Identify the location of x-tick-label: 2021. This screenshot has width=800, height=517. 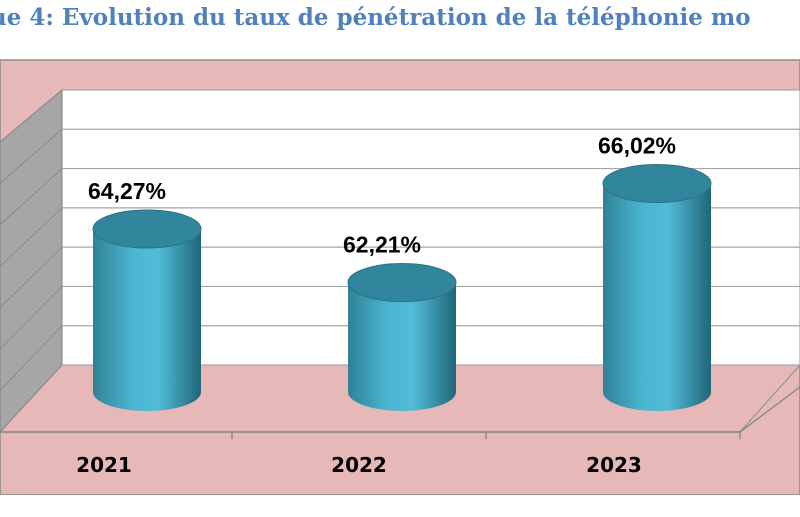
(104, 465).